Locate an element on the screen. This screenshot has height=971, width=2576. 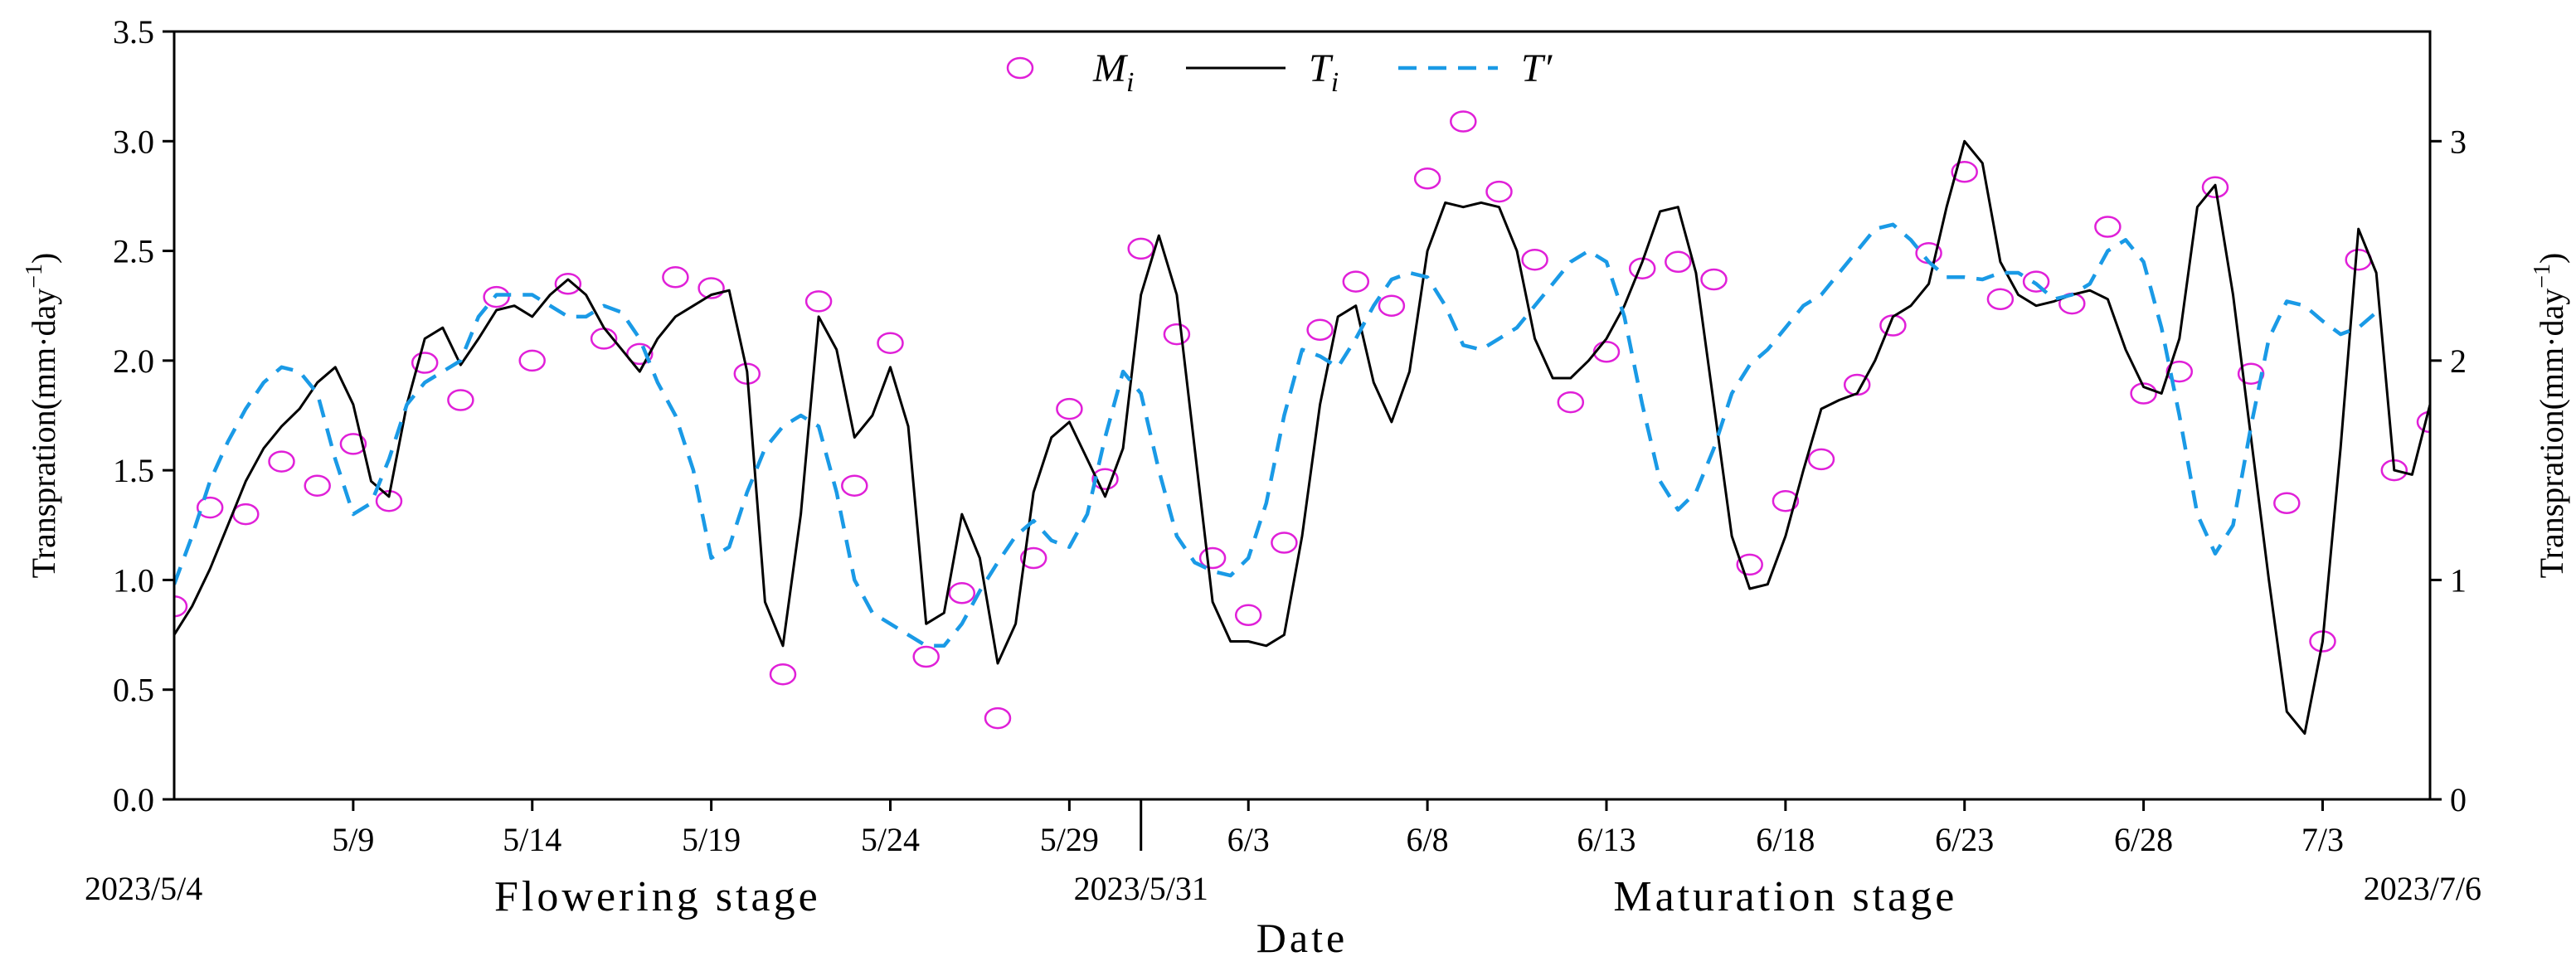
legend-mi-label: Mi is located at coordinates (1113, 72).